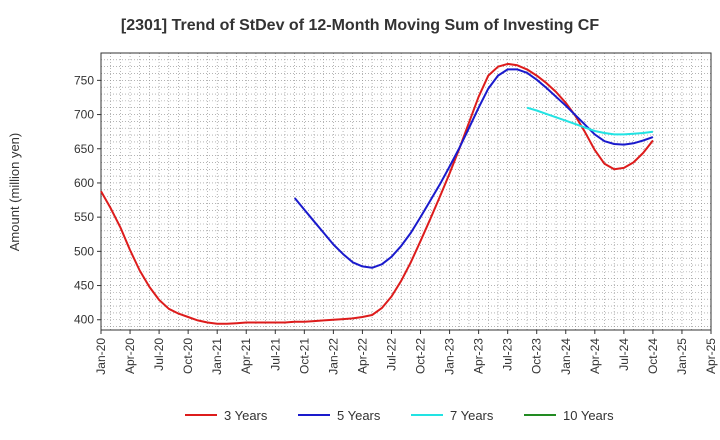  I want to click on x-tick-label: Oct-20, so click(188, 356).